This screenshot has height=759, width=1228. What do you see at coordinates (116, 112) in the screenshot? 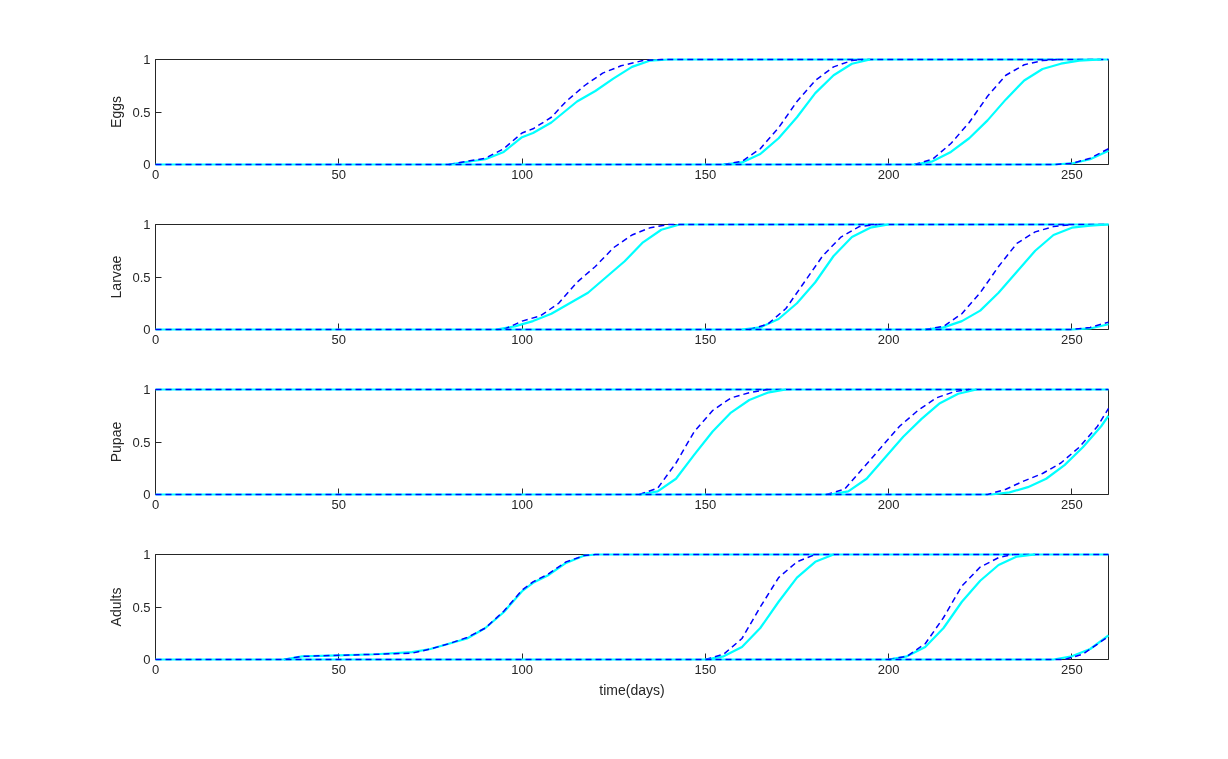
I see `y-axis-title: Eggs` at bounding box center [116, 112].